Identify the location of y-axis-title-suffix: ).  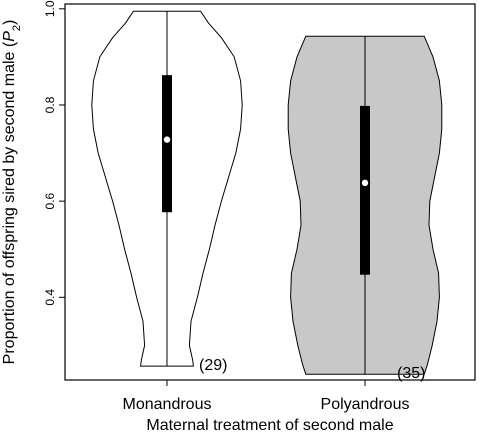
(9, 22).